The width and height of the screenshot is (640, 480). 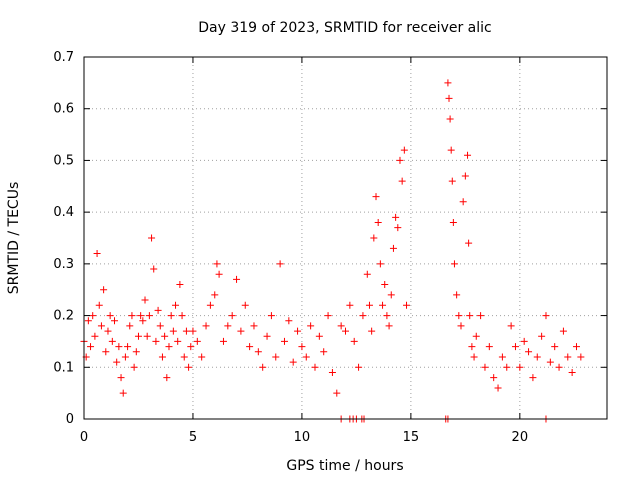 What do you see at coordinates (63, 160) in the screenshot?
I see `y-tick-label: 0.5` at bounding box center [63, 160].